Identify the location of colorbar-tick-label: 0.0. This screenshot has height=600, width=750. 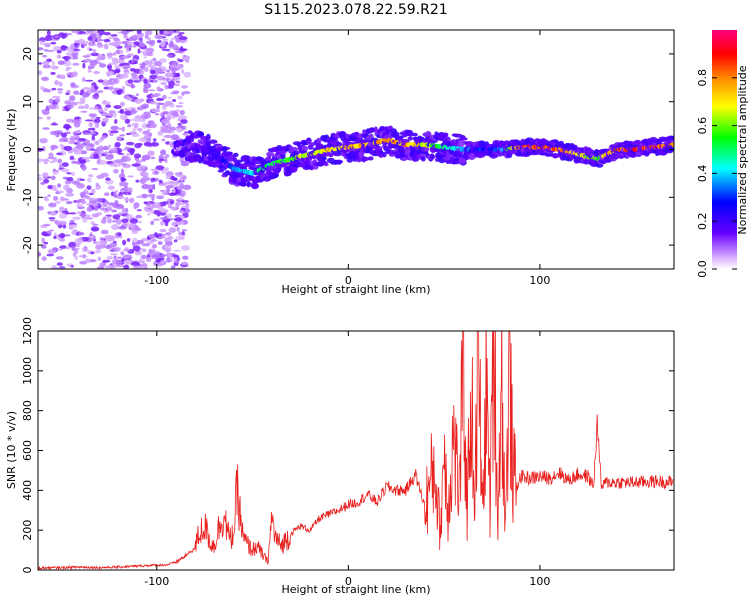
(702, 269).